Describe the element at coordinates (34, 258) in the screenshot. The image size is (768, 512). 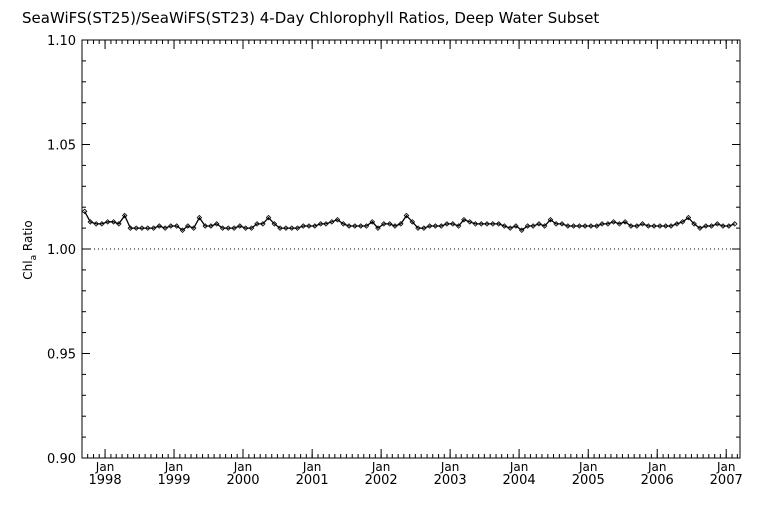
I see `y-axis-label-subscript: a` at that location.